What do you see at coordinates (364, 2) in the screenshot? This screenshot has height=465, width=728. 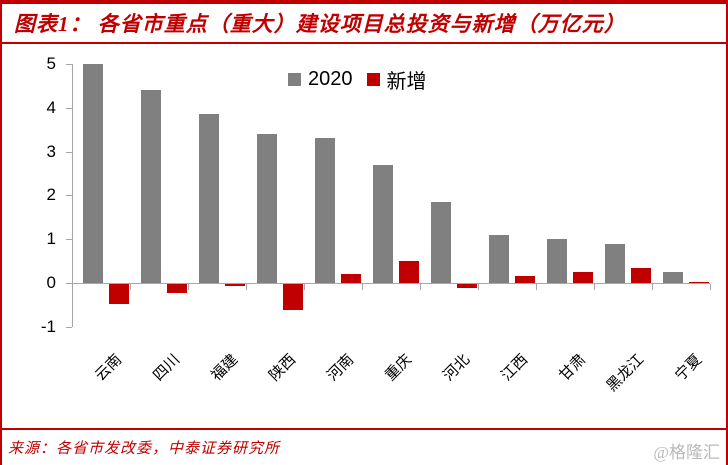 I see `top-red-rule` at bounding box center [364, 2].